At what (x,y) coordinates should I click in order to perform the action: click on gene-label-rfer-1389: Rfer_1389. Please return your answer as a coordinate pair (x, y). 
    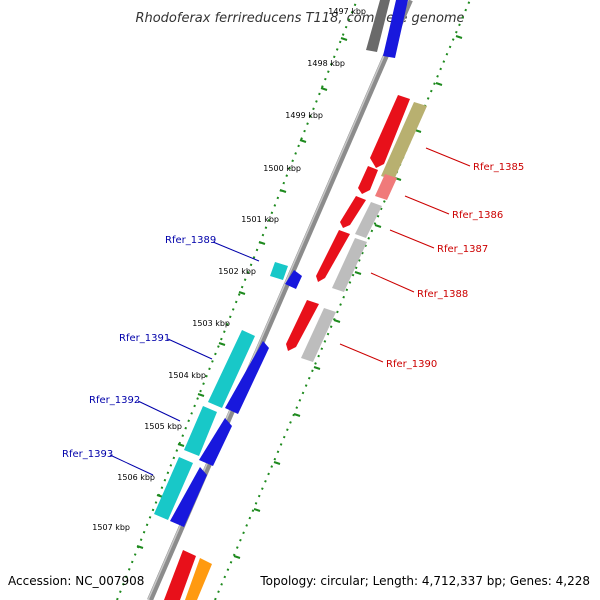
    Looking at the image, I should click on (190, 240).